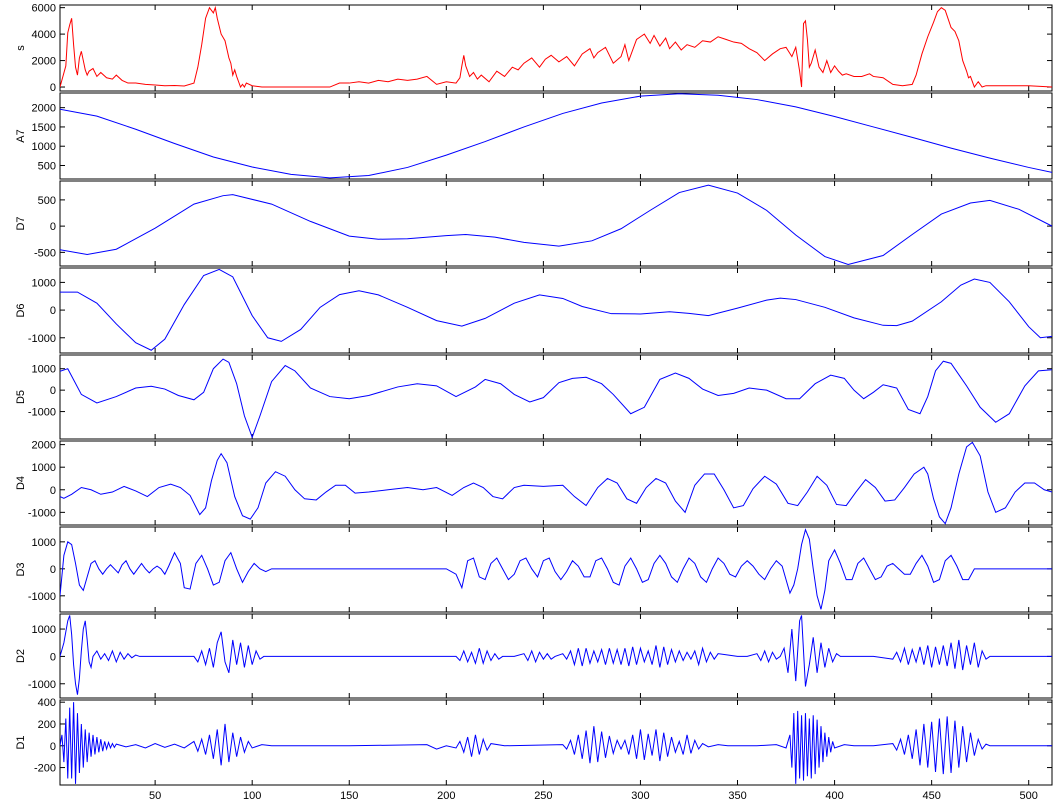  I want to click on x-tick-label: 100, so click(252, 796).